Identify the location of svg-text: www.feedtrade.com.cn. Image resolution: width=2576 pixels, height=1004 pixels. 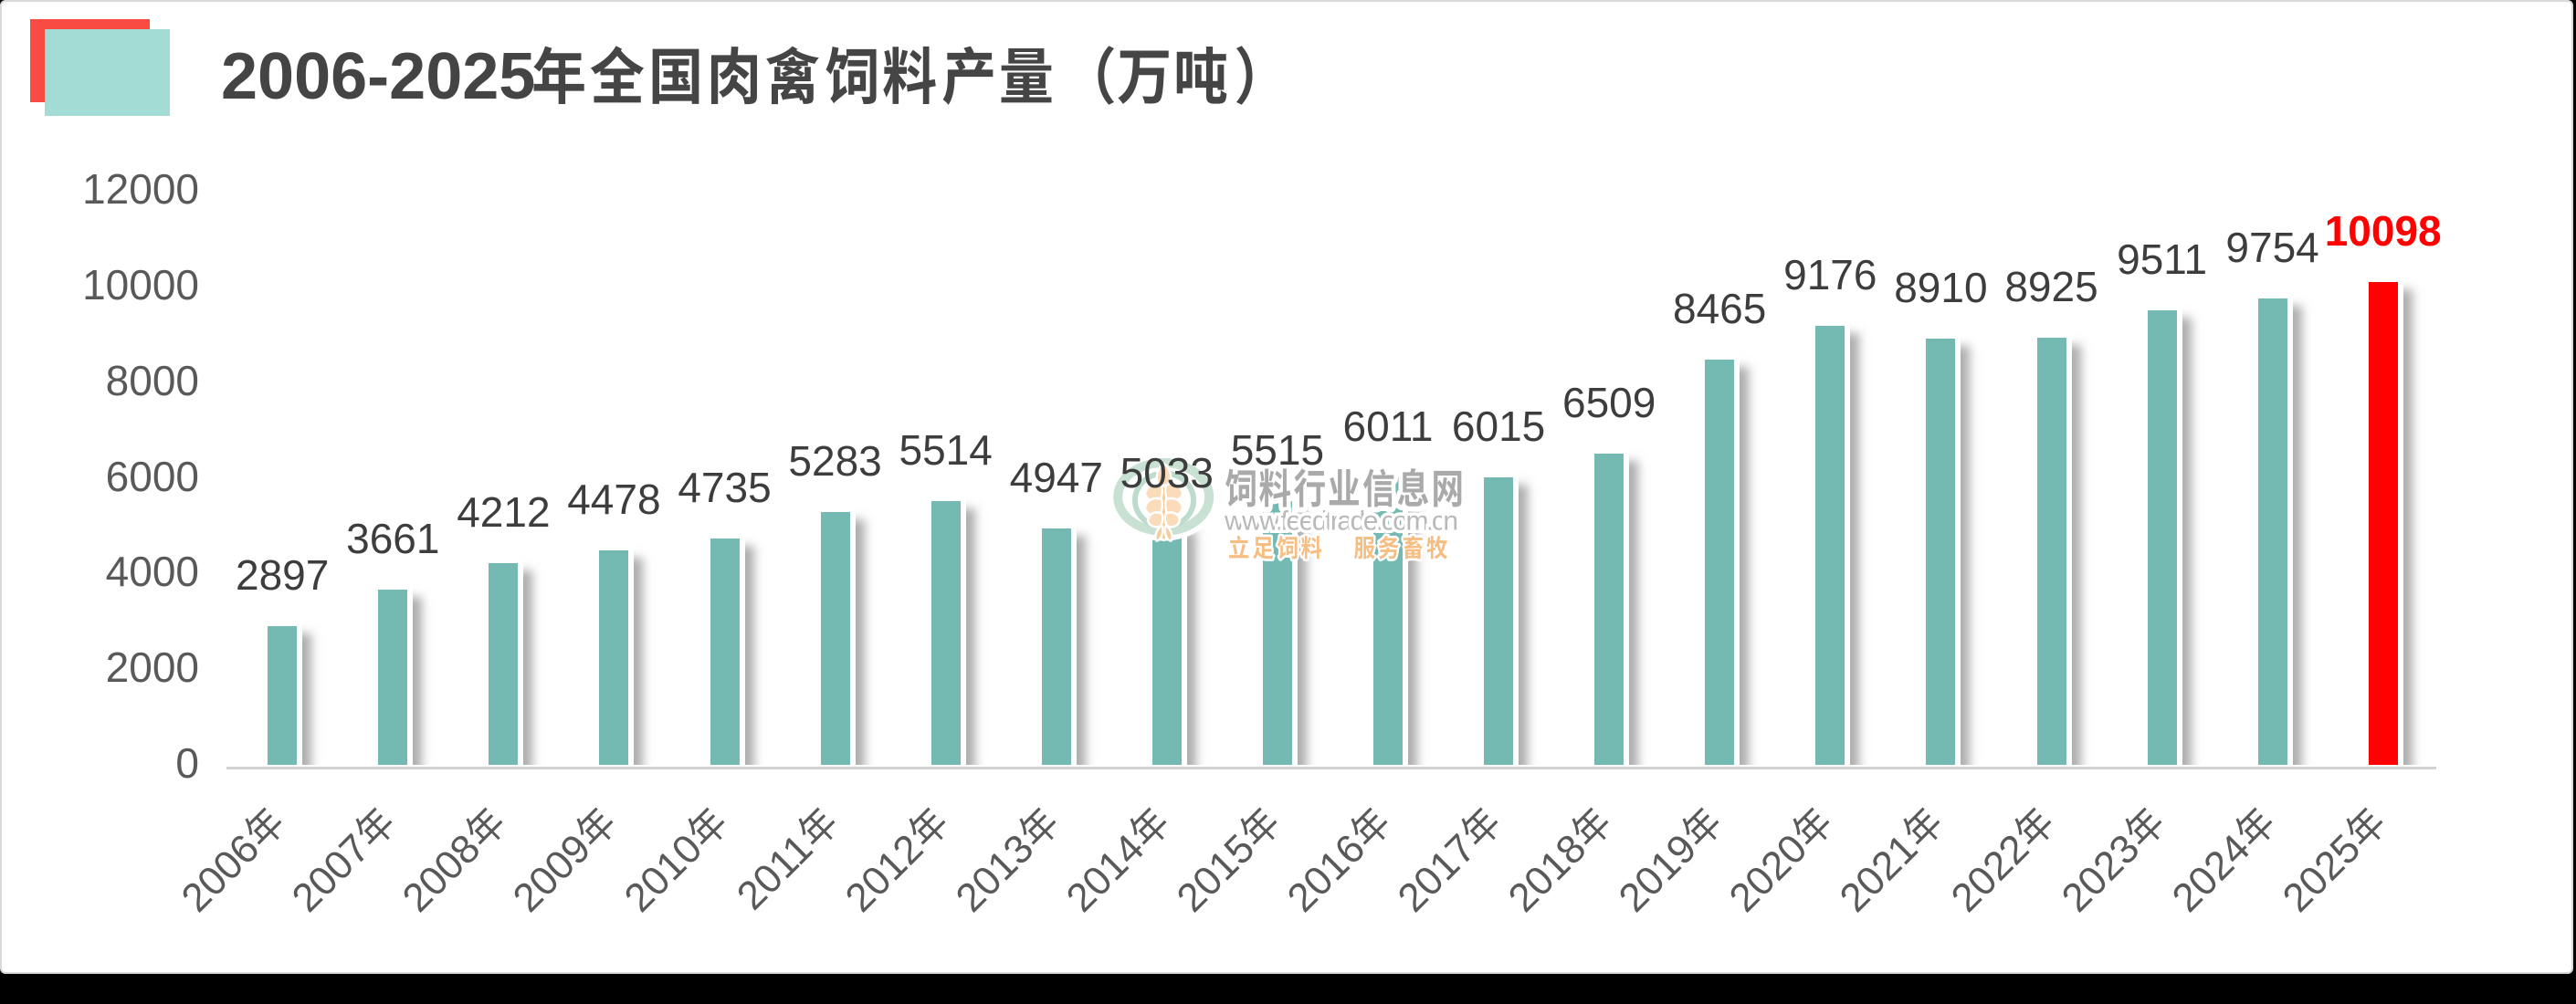
(1341, 522).